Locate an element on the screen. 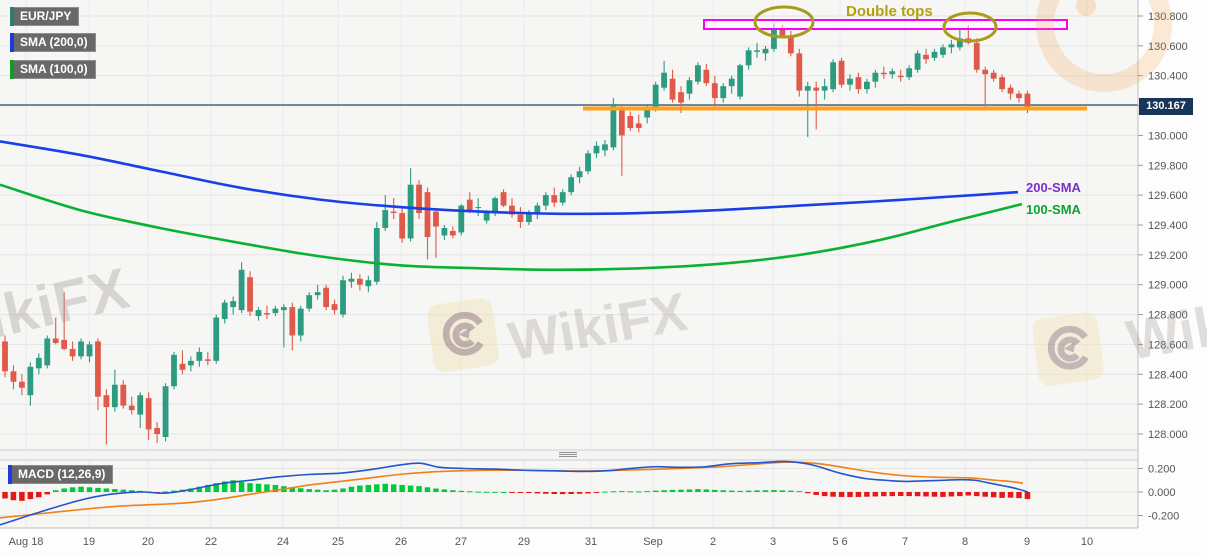  symbol-label: EUR/JPY is located at coordinates (46, 16).